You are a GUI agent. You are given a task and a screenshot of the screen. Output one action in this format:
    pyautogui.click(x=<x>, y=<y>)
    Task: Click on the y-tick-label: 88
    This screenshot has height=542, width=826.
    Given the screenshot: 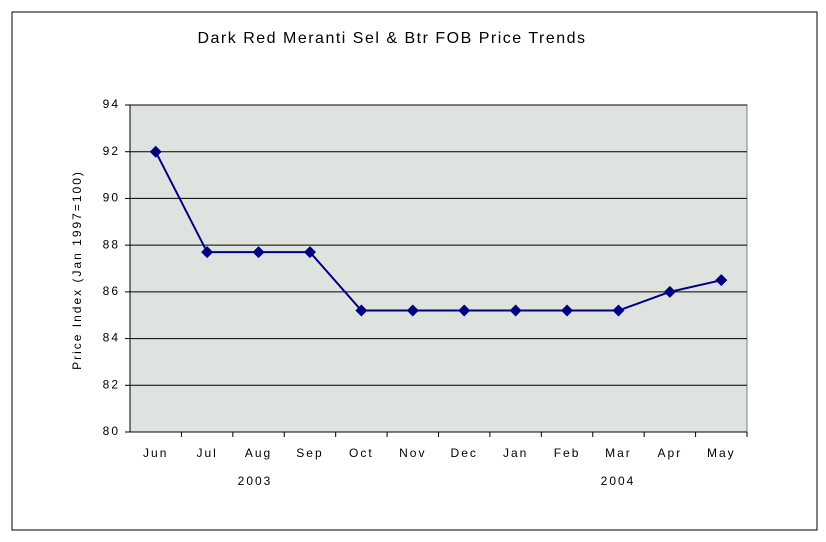 What is the action you would take?
    pyautogui.click(x=111, y=244)
    